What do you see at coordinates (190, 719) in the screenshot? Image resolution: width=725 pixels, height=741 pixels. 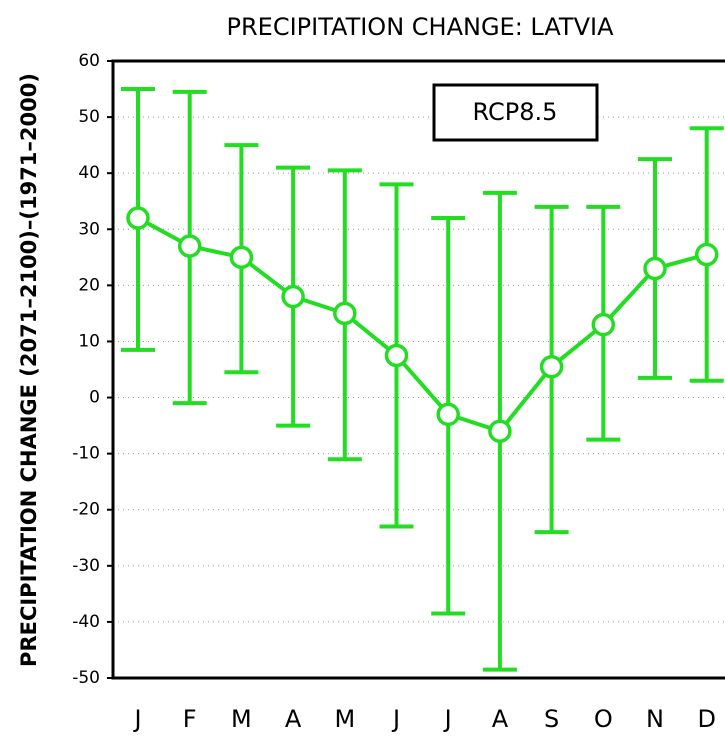 I see `x-tick-label: F` at bounding box center [190, 719].